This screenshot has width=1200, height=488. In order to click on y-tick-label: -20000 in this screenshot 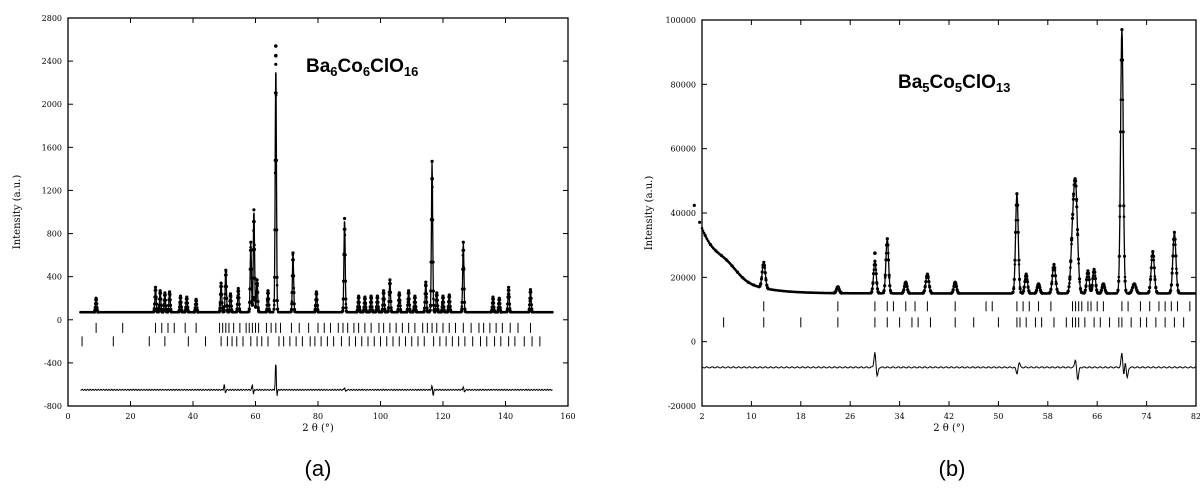, I will do `click(682, 406)`.